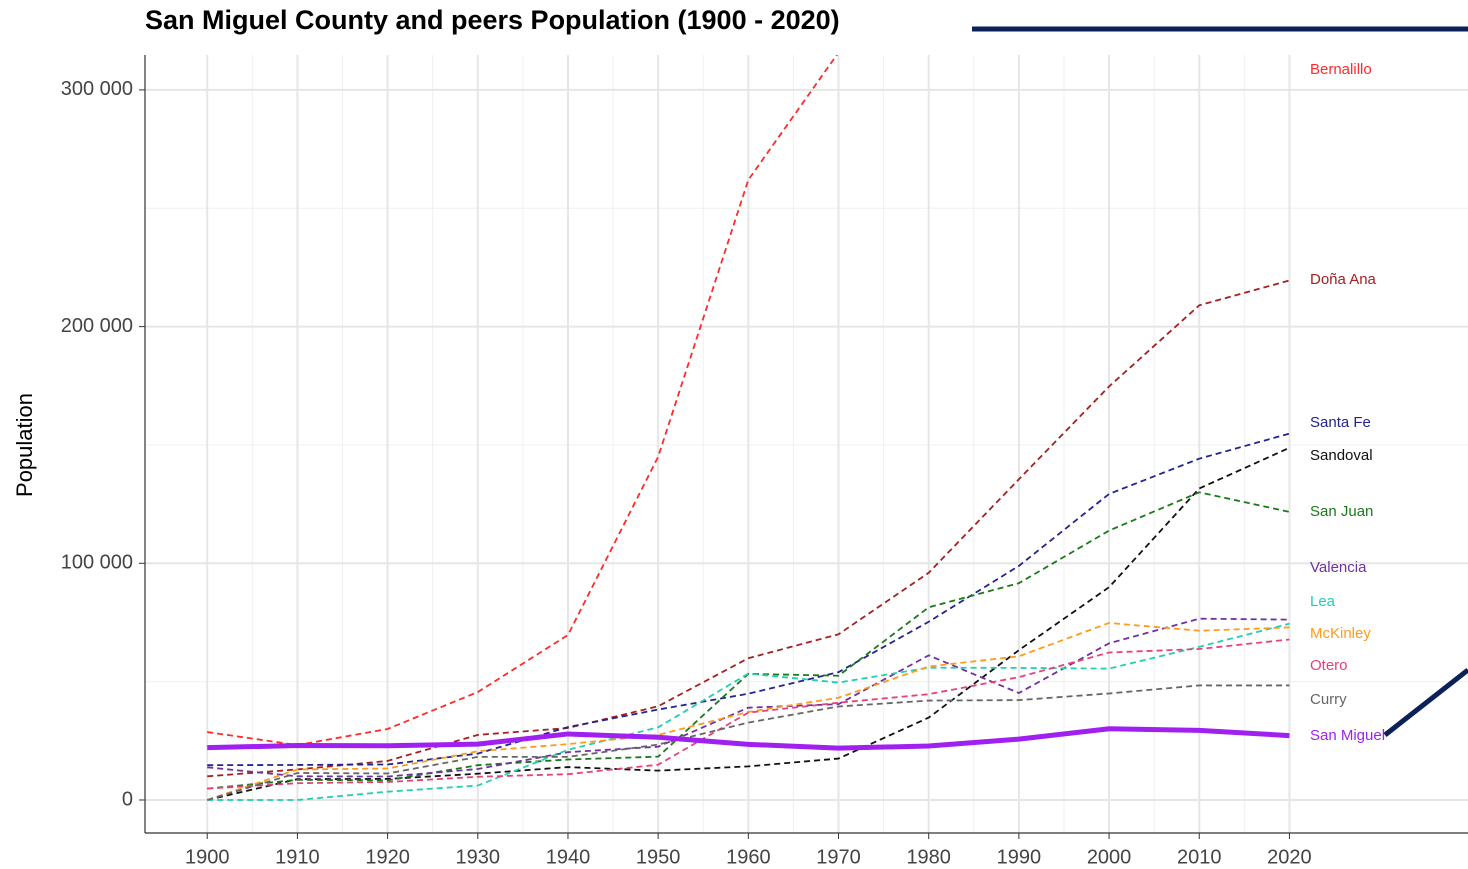 The image size is (1468, 869). I want to click on series-label: McKinley, so click(1340, 633).